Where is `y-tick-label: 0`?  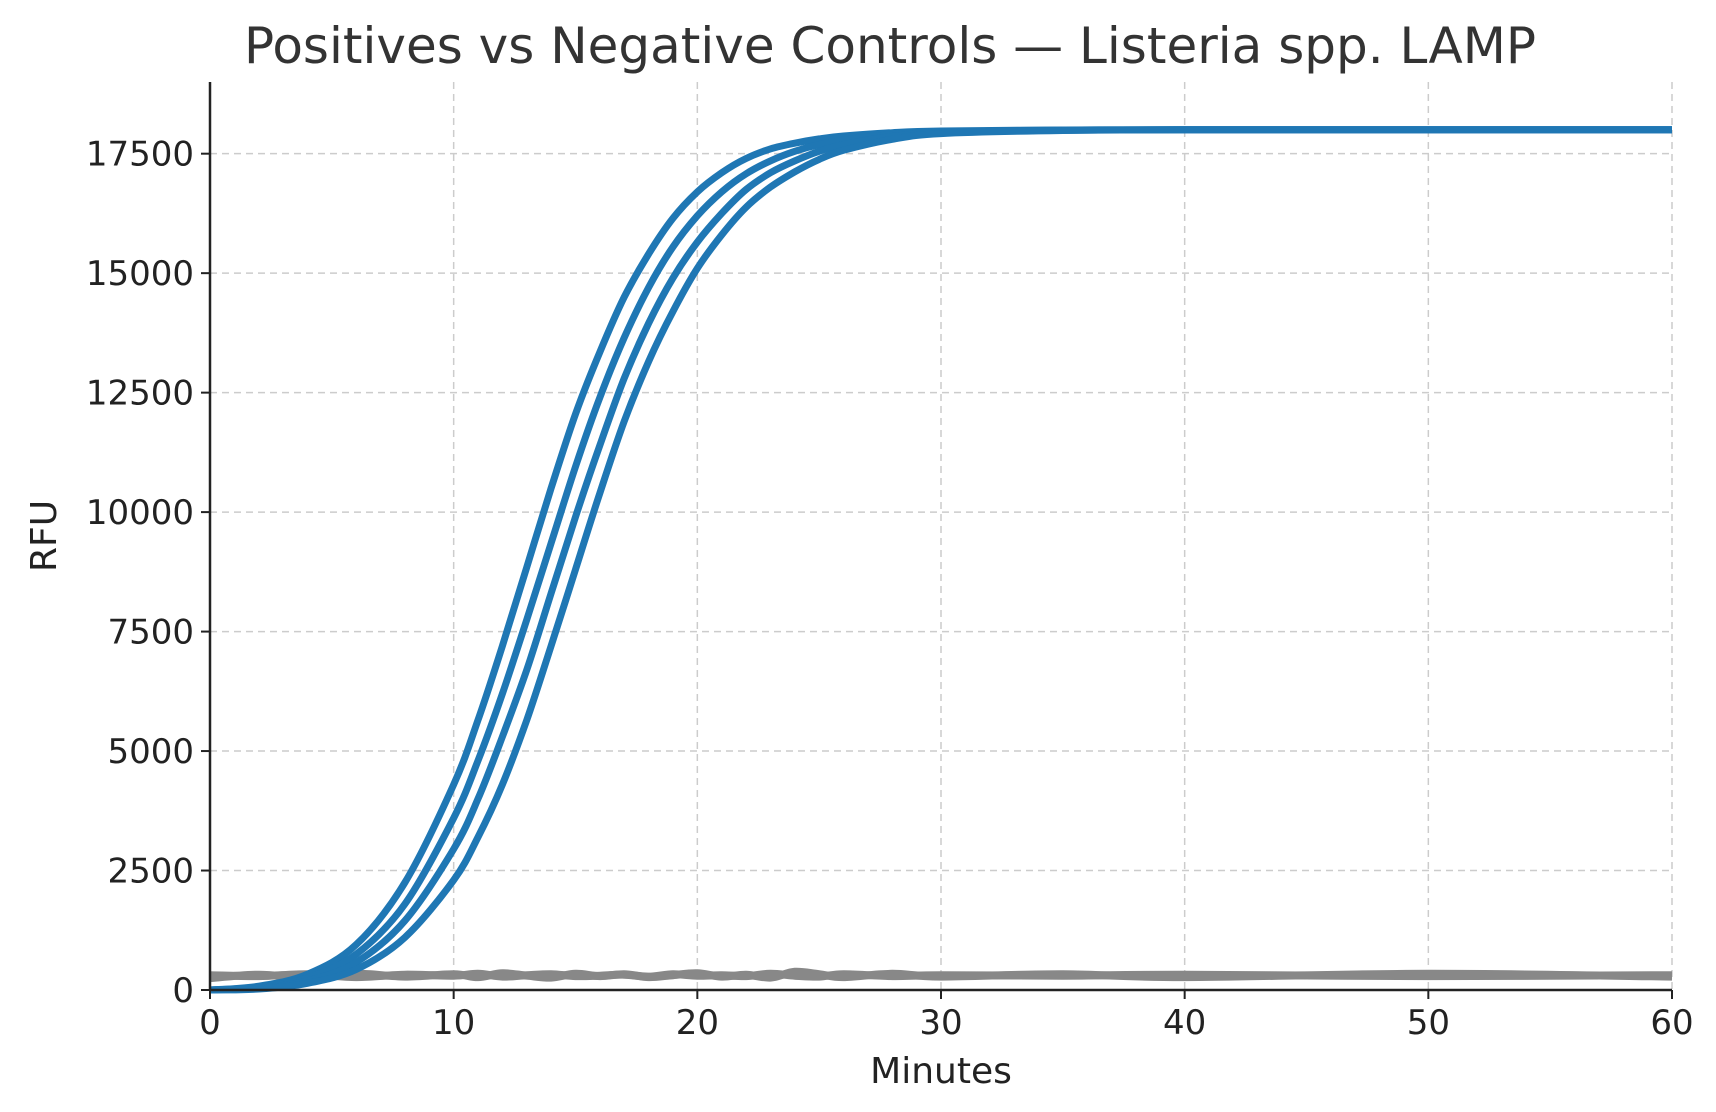
y-tick-label: 0 is located at coordinates (183, 991).